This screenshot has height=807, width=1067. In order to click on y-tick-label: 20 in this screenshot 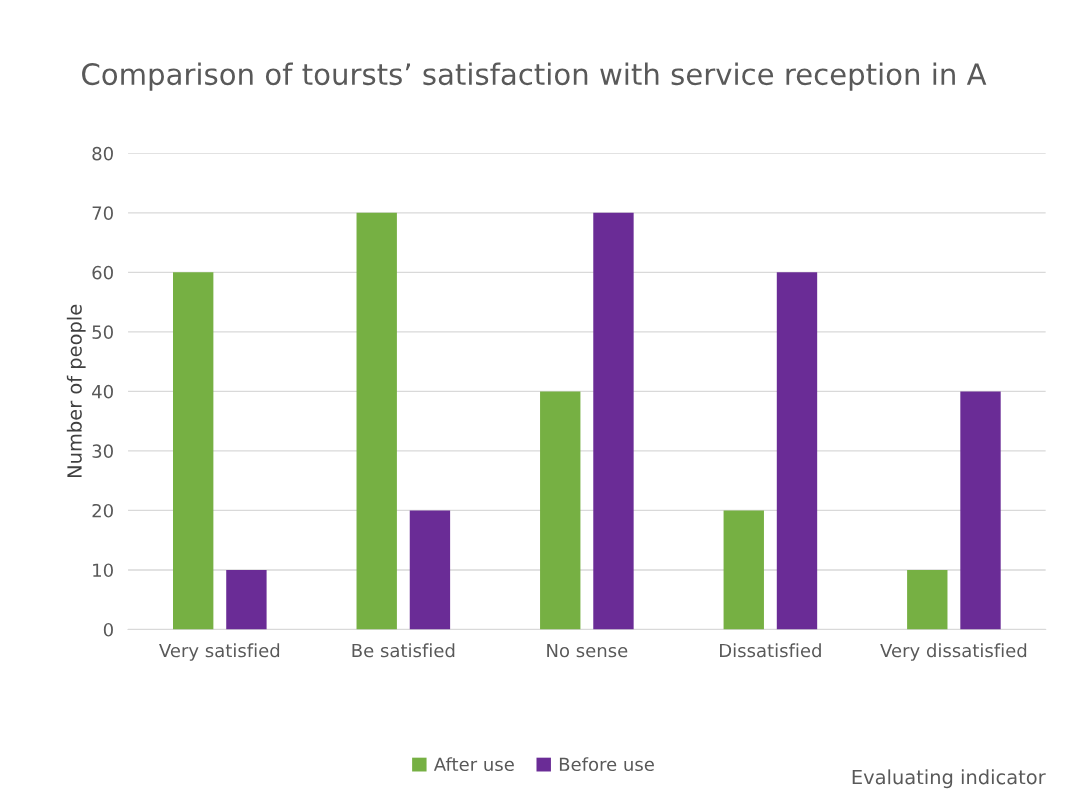, I will do `click(102, 510)`.